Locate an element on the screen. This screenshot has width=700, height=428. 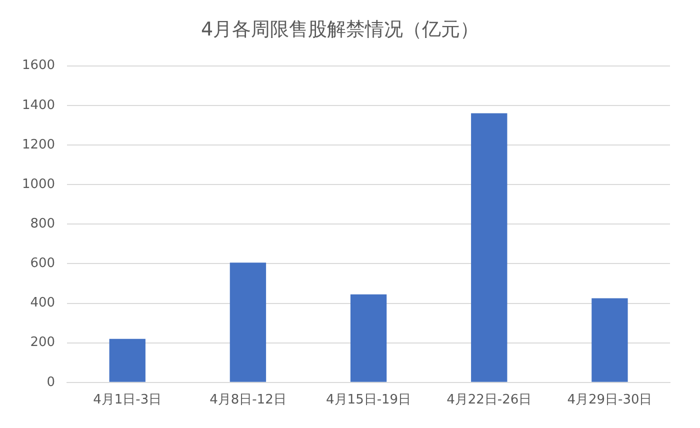
x-tick-label: 4月1日-3日 is located at coordinates (127, 400).